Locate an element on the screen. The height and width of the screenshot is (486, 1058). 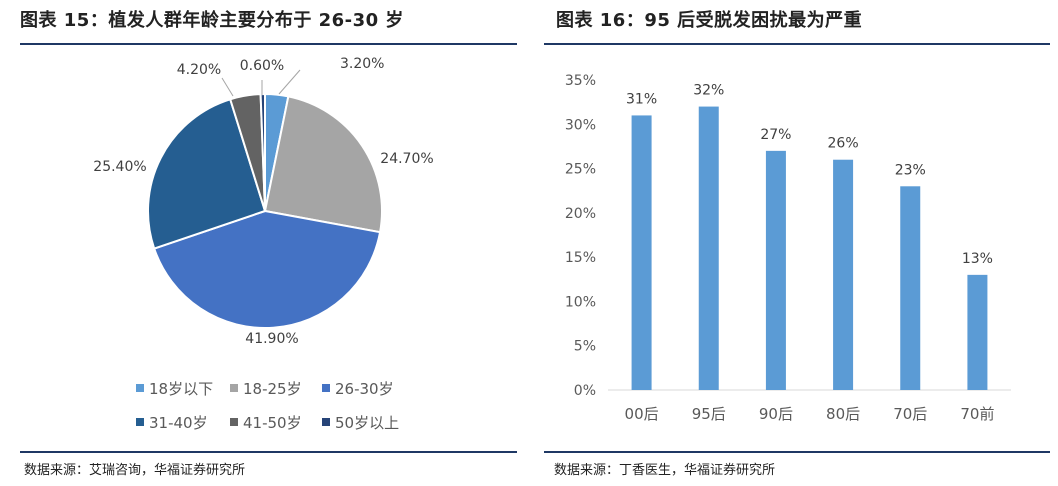
x-category-label: 00后 is located at coordinates (642, 414).